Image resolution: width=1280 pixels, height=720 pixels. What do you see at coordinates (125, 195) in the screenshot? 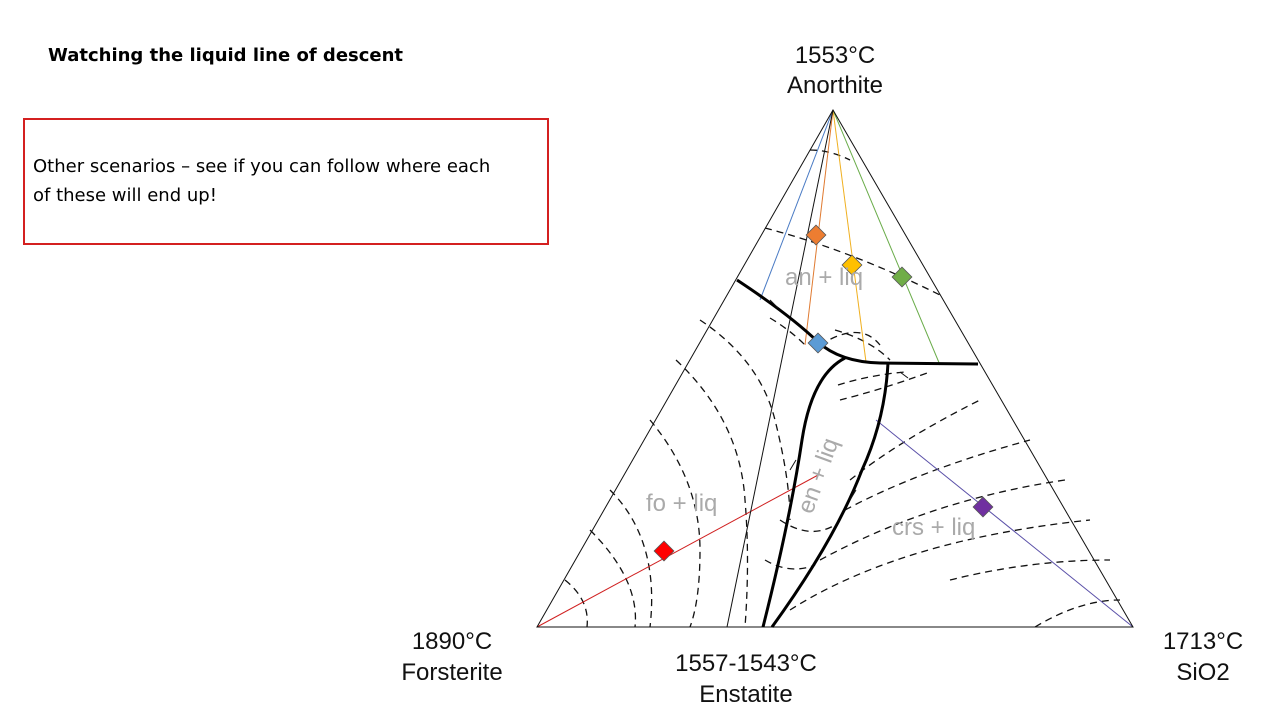
I see `note-line: of these will end up!` at bounding box center [125, 195].